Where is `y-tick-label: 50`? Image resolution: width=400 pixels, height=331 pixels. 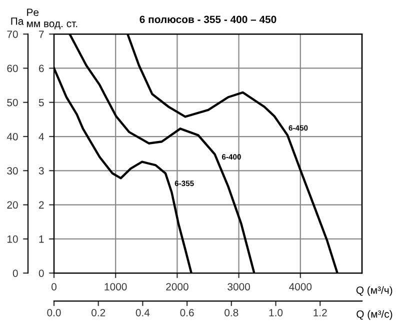 y-tick-label: 50 is located at coordinates (12, 102).